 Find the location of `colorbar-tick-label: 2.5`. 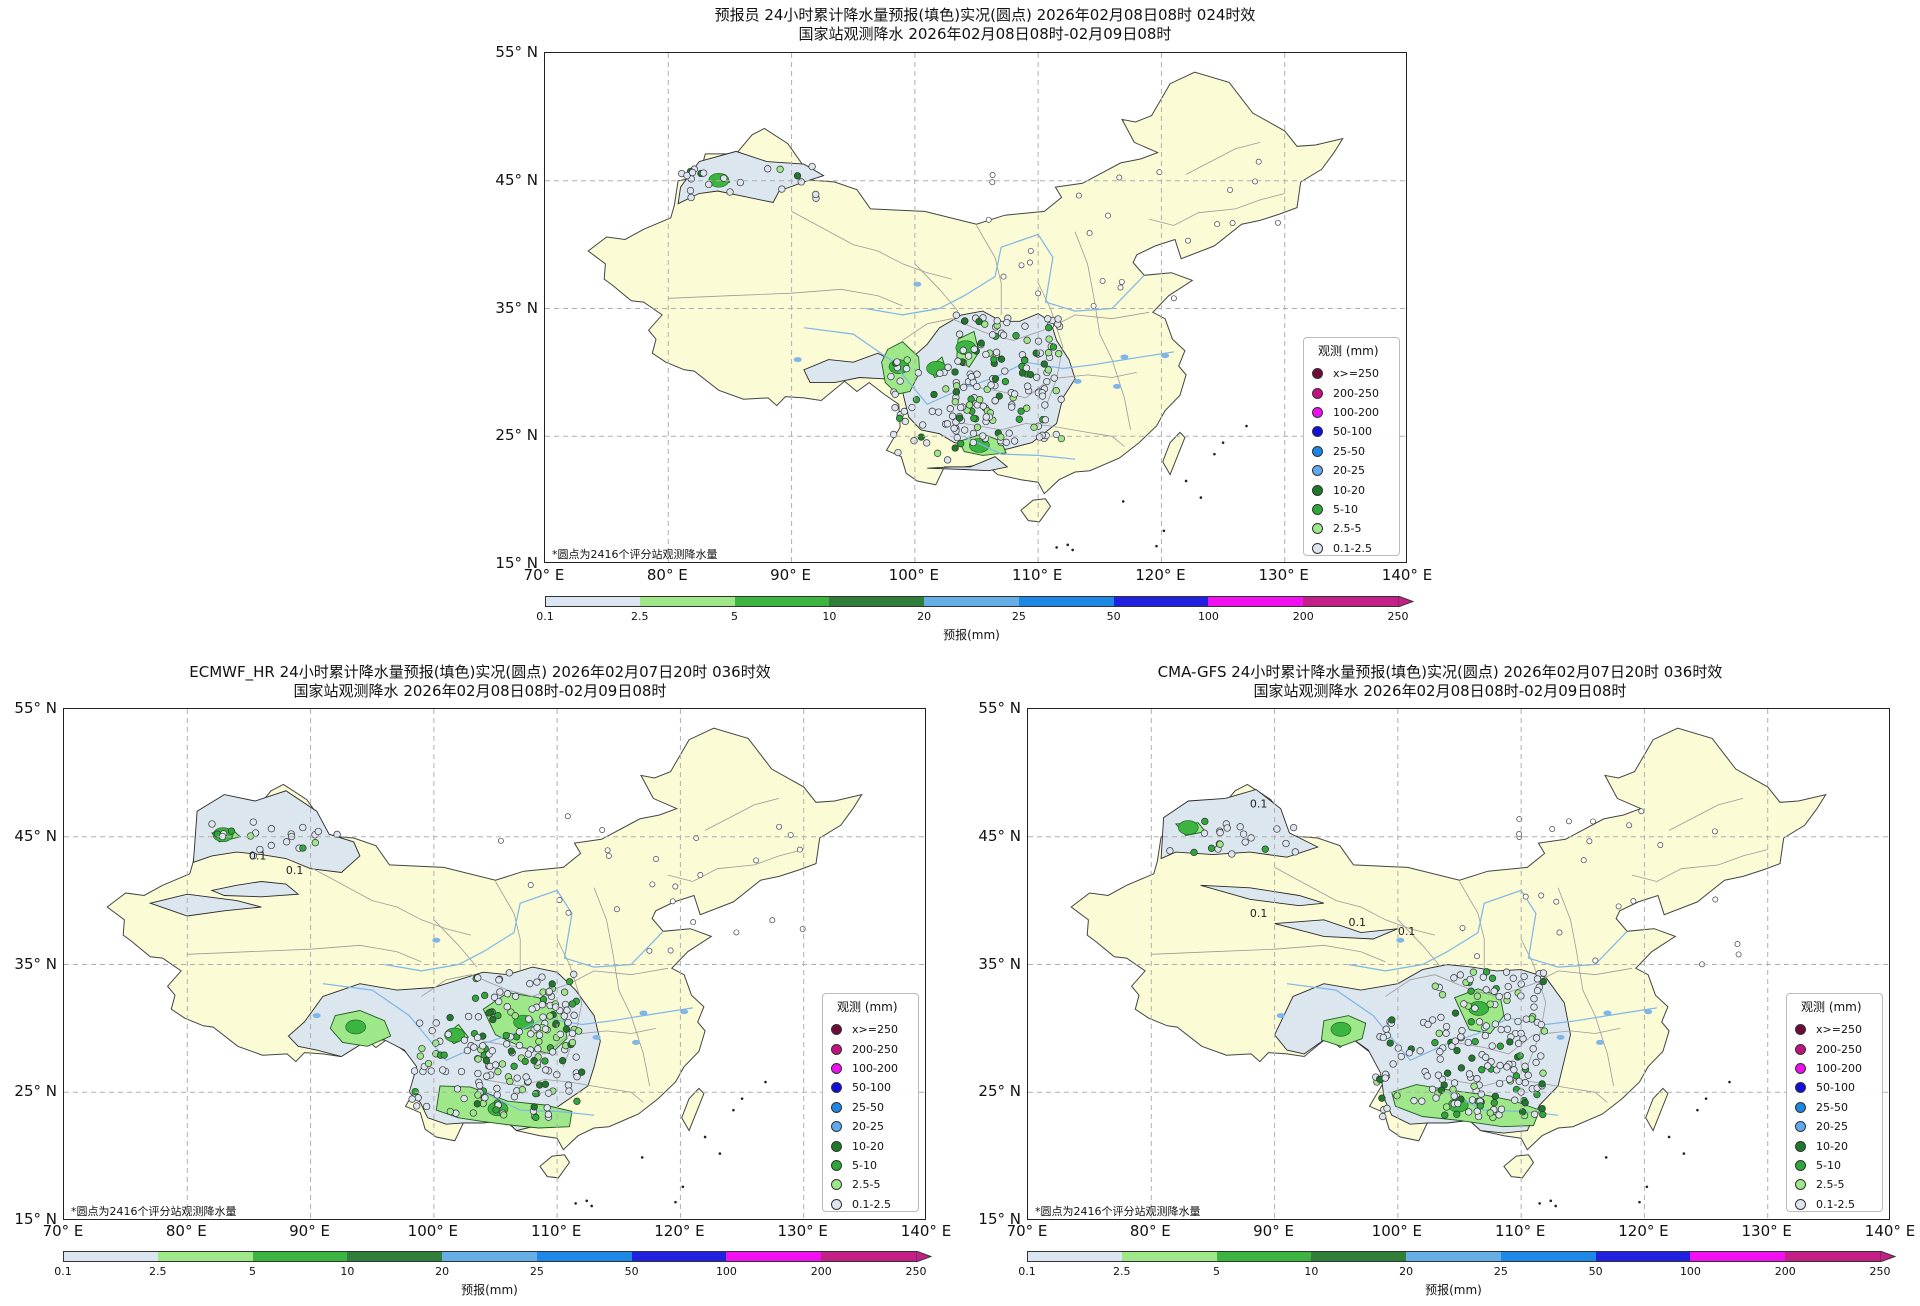

colorbar-tick-label: 2.5 is located at coordinates (1122, 1271).